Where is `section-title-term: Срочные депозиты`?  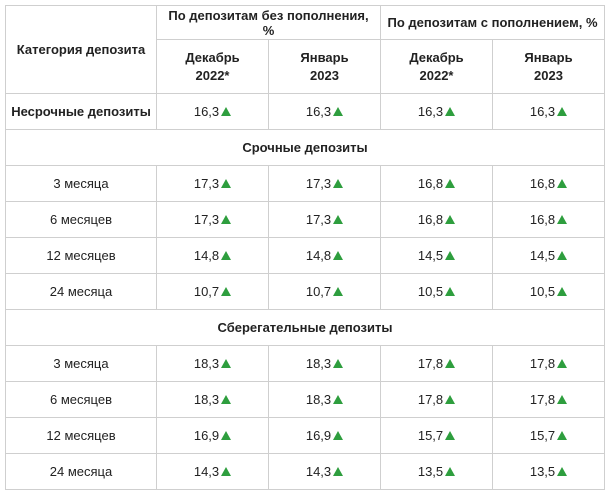 section-title-term: Срочные депозиты is located at coordinates (305, 147).